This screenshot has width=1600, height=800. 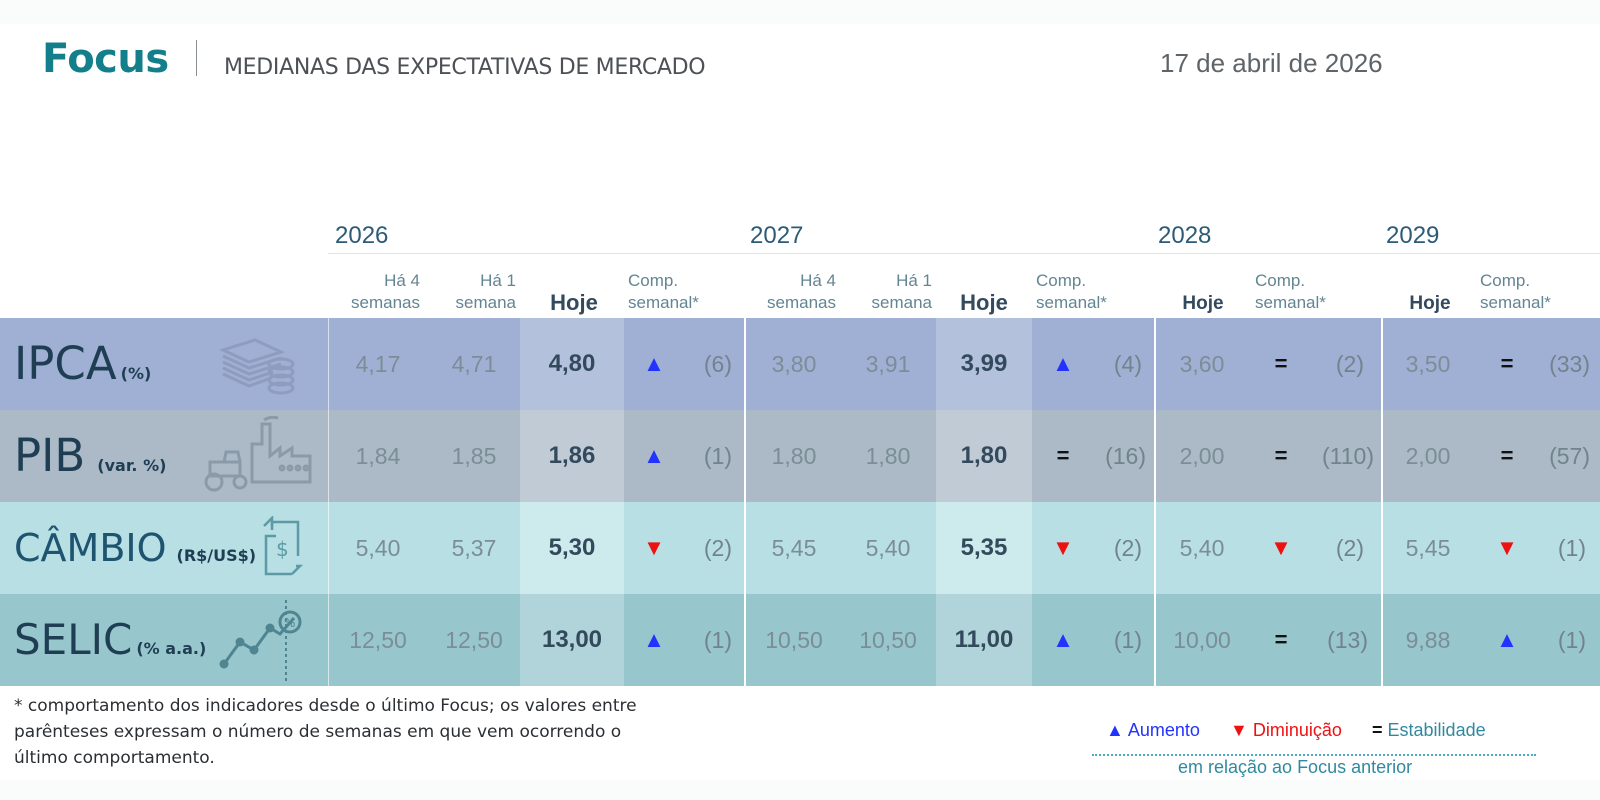 What do you see at coordinates (1202, 640) in the screenshot?
I see `value-hoje-2028: 10,00` at bounding box center [1202, 640].